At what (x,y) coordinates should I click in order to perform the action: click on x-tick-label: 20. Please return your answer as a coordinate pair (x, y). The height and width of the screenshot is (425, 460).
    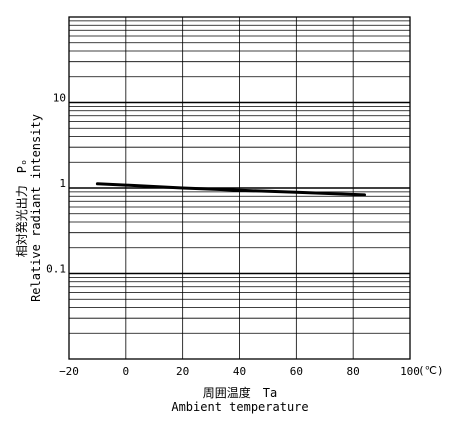
    Looking at the image, I should click on (182, 371).